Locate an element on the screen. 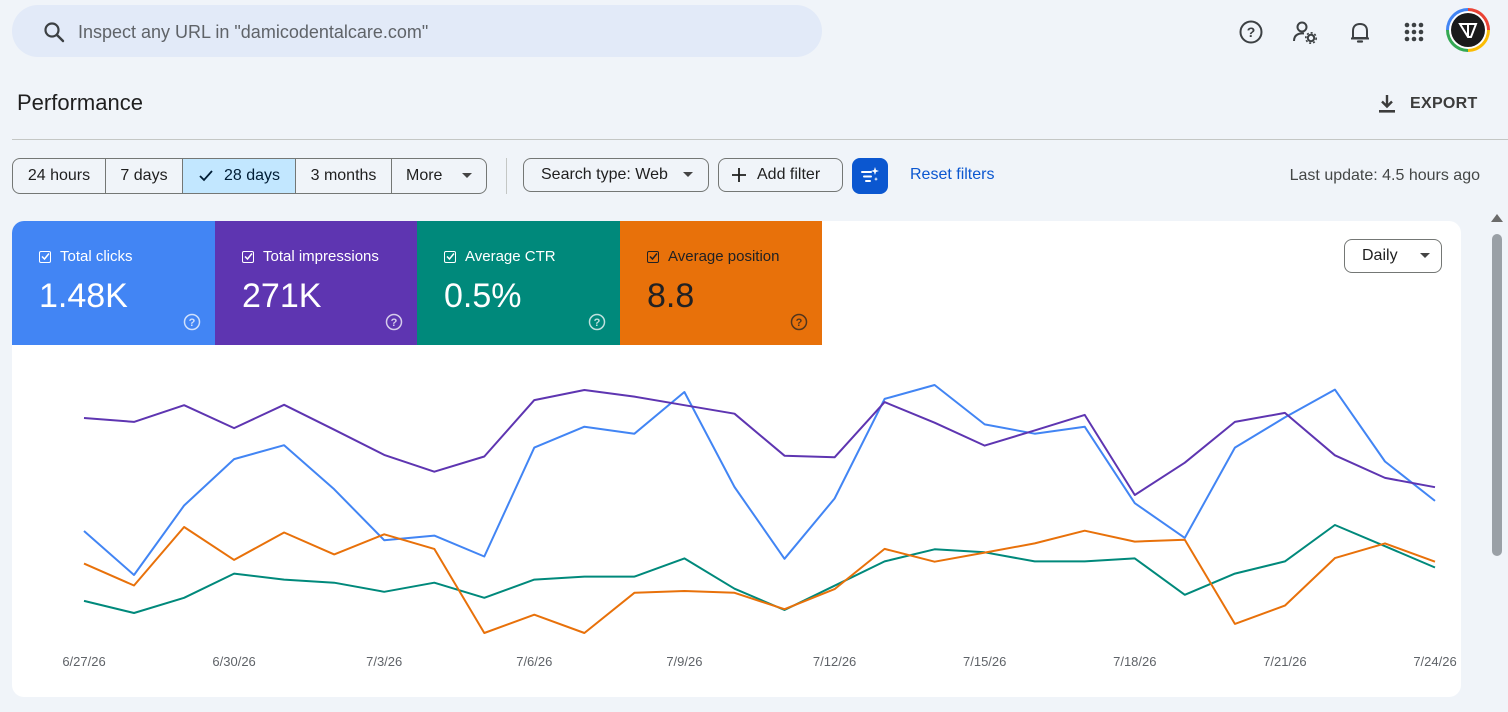 The image size is (1508, 712). search-type-dropdown: Search type: Web is located at coordinates (616, 175).